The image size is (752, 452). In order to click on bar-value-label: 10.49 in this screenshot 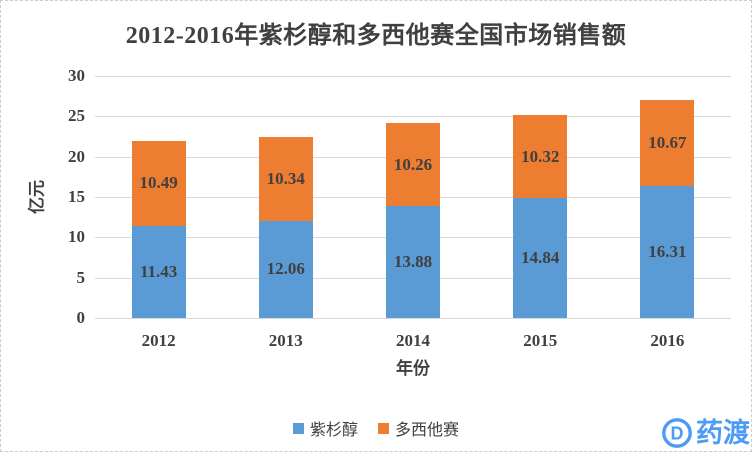, I will do `click(158, 183)`.